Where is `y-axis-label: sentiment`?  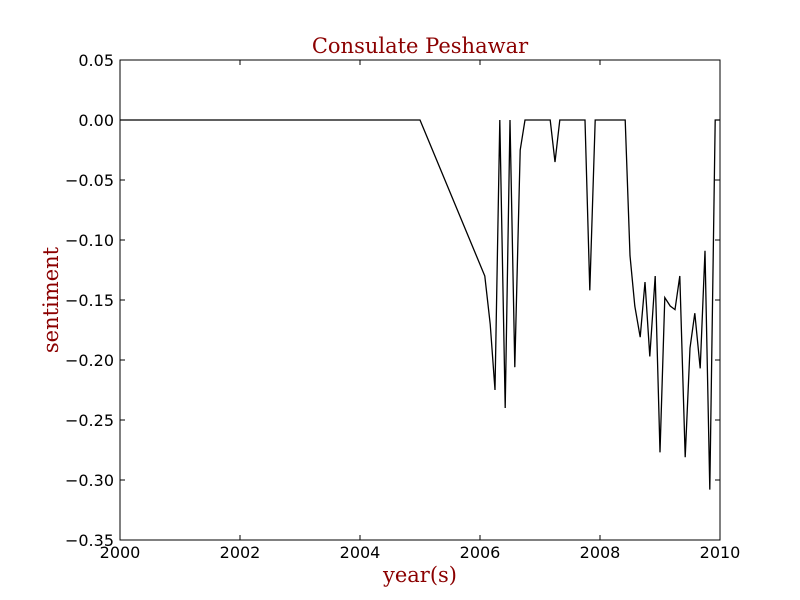
y-axis-label: sentiment is located at coordinates (51, 299).